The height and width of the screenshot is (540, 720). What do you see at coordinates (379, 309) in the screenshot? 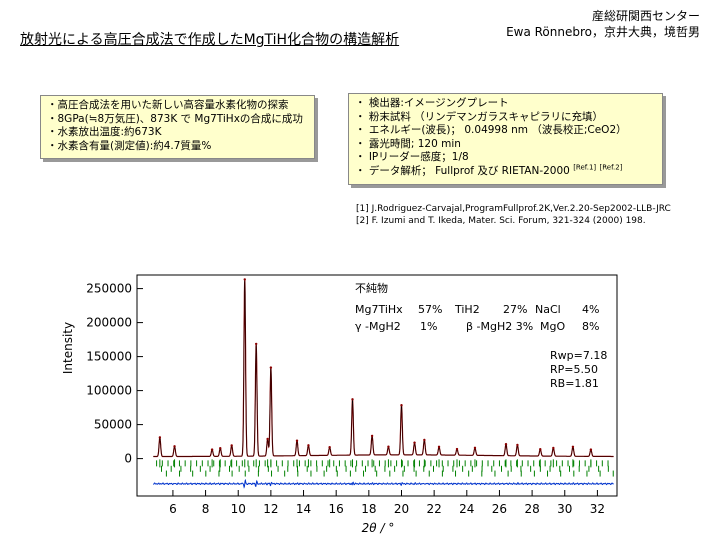
I see `phase-name: Mg7TiHx` at bounding box center [379, 309].